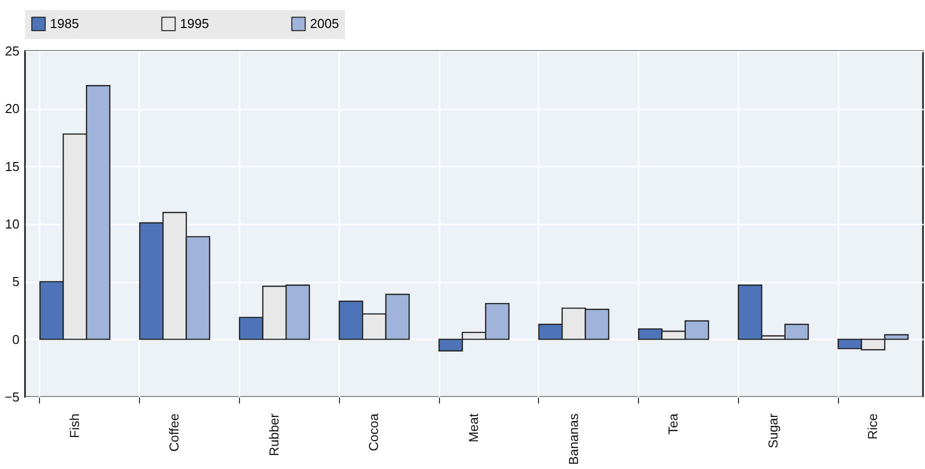 Image resolution: width=925 pixels, height=469 pixels. I want to click on y-tick-label: 10, so click(12, 224).